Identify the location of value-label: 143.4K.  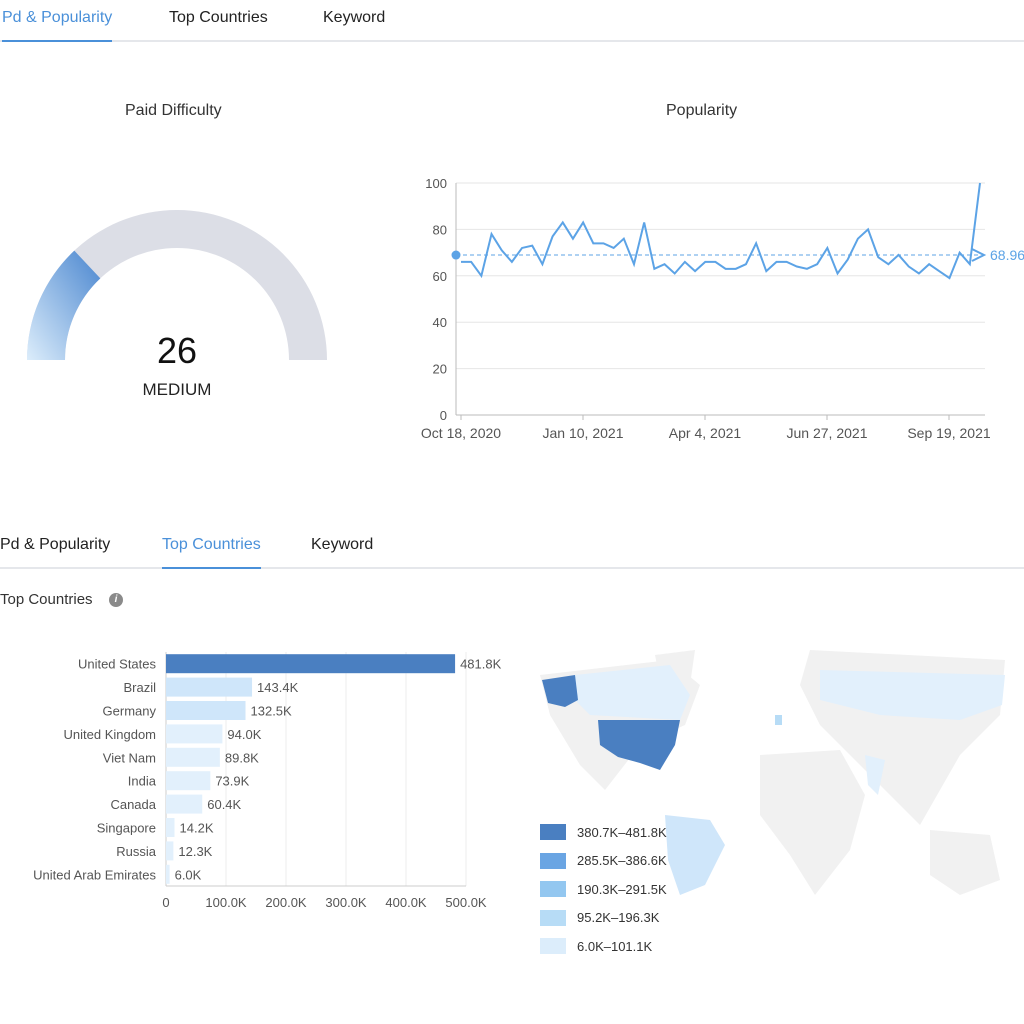
(278, 687).